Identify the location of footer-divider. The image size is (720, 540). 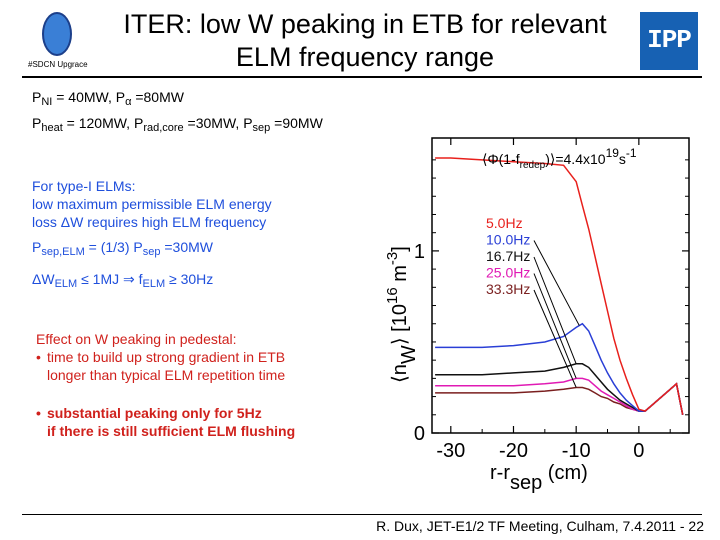
(362, 514).